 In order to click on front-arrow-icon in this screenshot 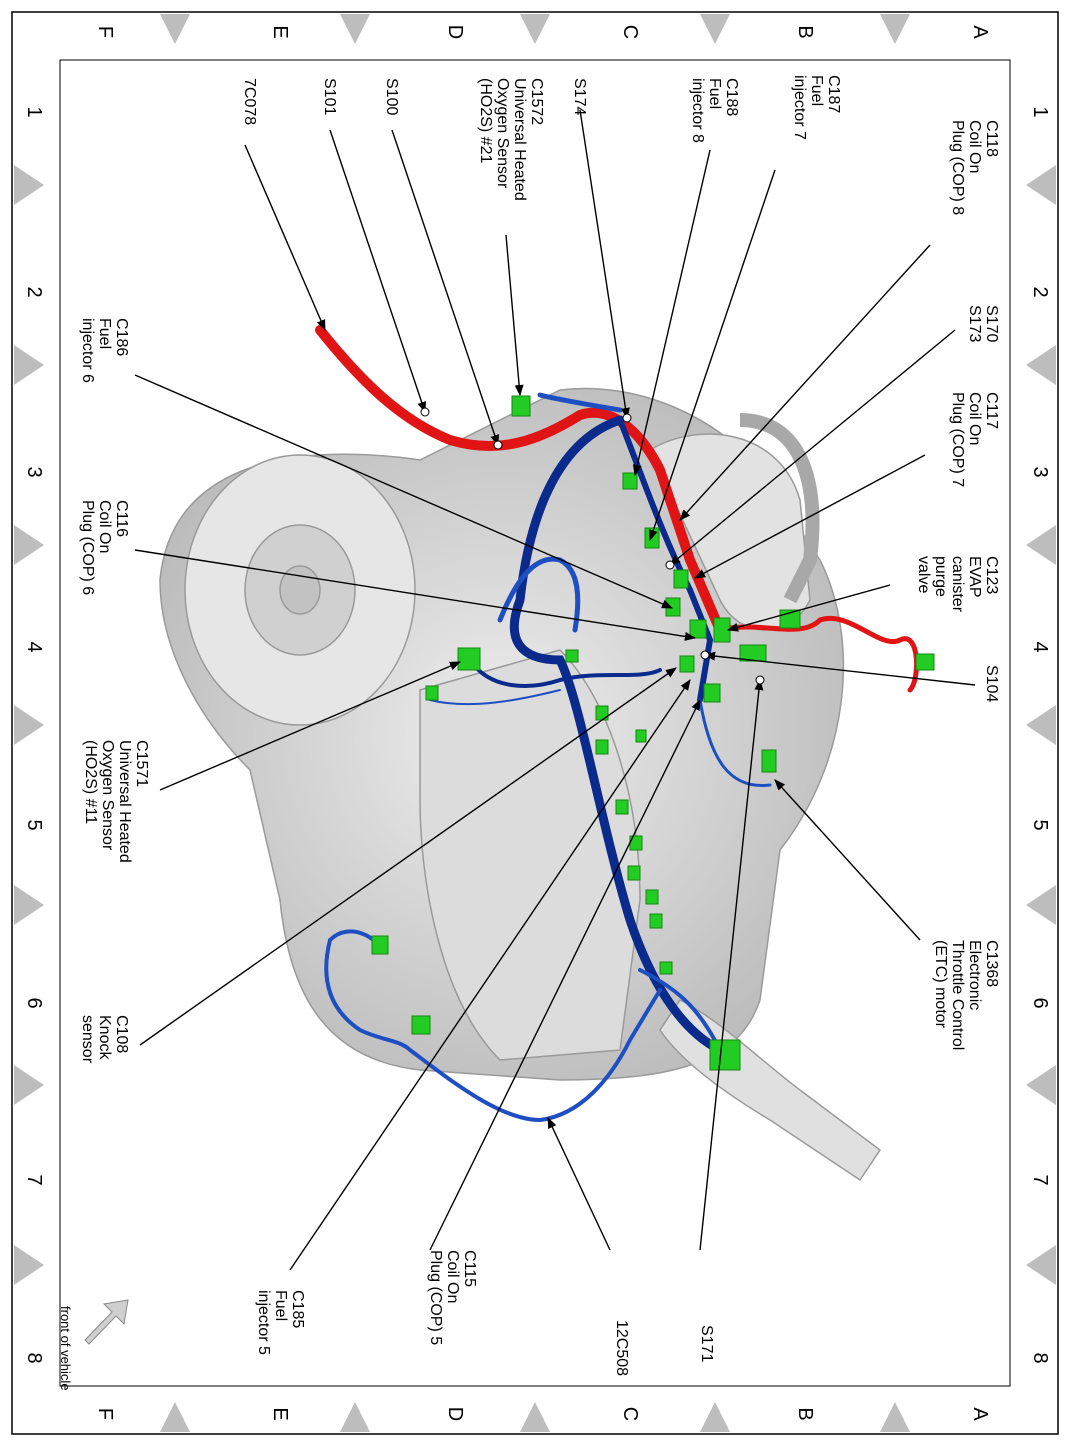, I will do `click(106, 1322)`.